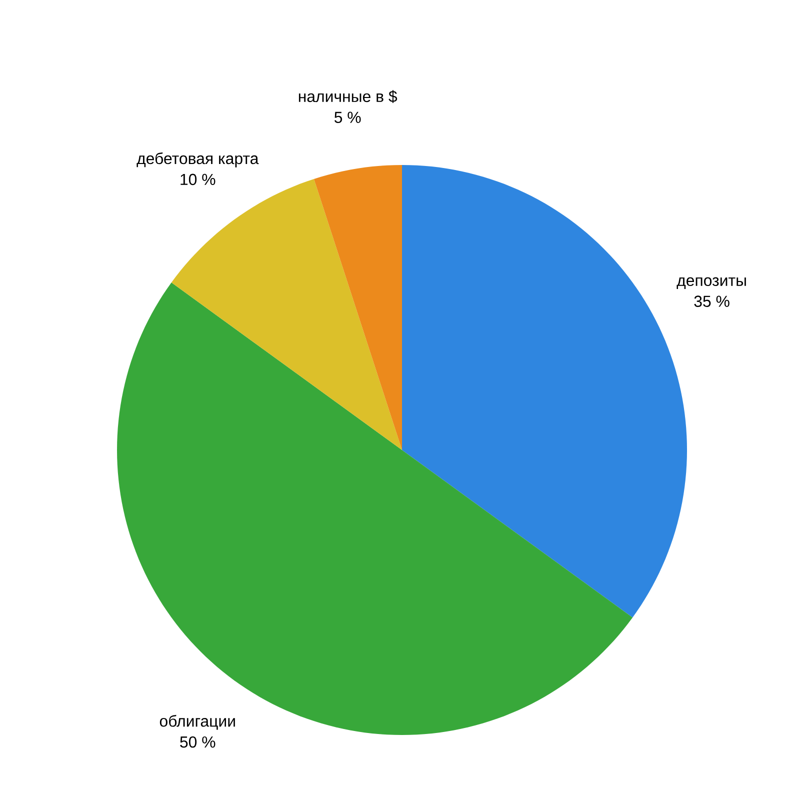 The height and width of the screenshot is (788, 810). Describe the element at coordinates (347, 118) in the screenshot. I see `data-label: 5 %` at that location.